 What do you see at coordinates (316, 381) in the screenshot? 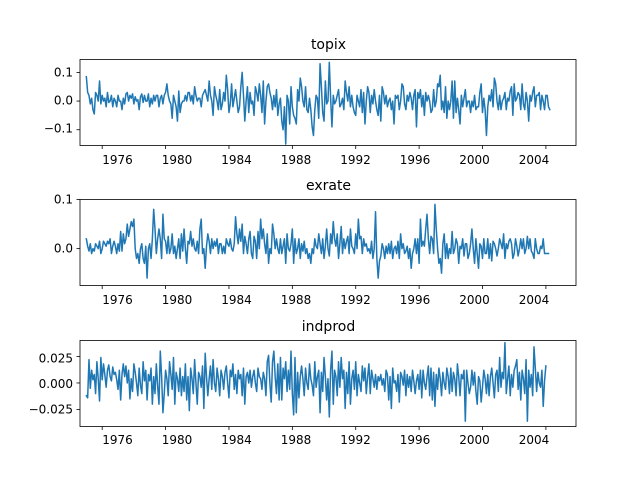
I see `series-line-indprod` at bounding box center [316, 381].